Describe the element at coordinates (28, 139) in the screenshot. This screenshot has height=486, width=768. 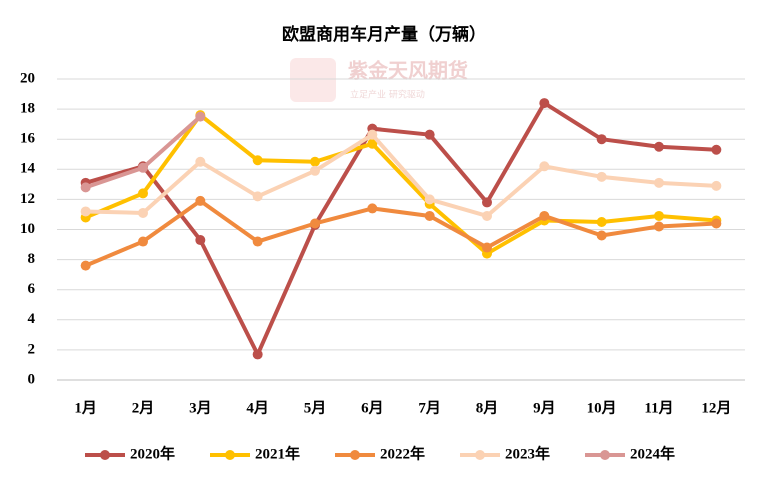
I see `y-tick-label: 16` at that location.